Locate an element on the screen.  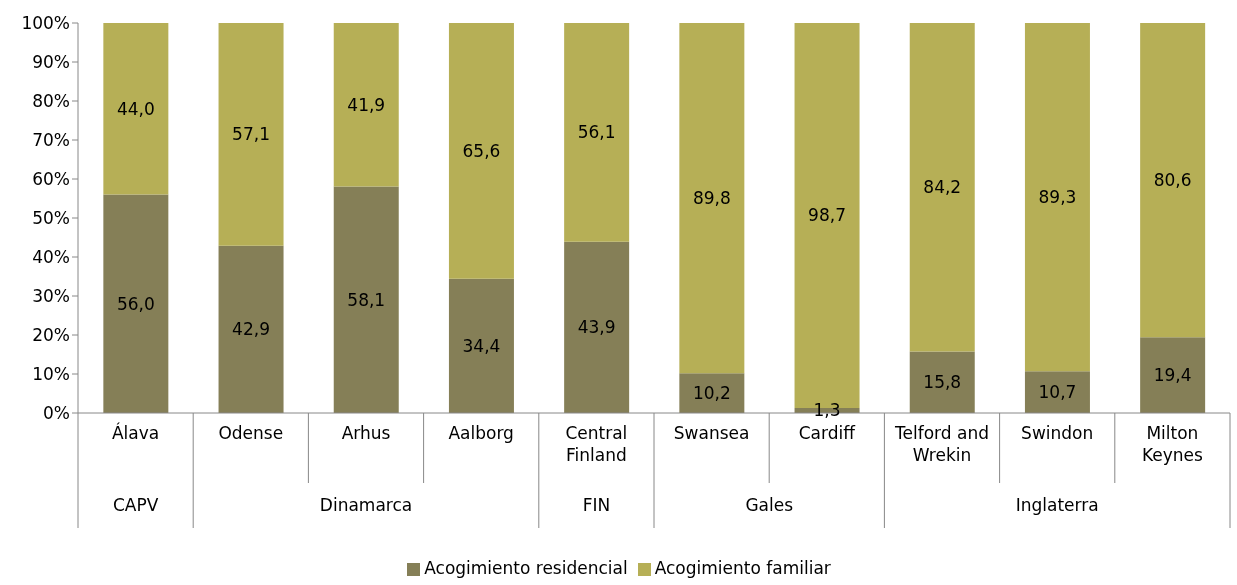
data-label: 15,8 is located at coordinates (942, 382).